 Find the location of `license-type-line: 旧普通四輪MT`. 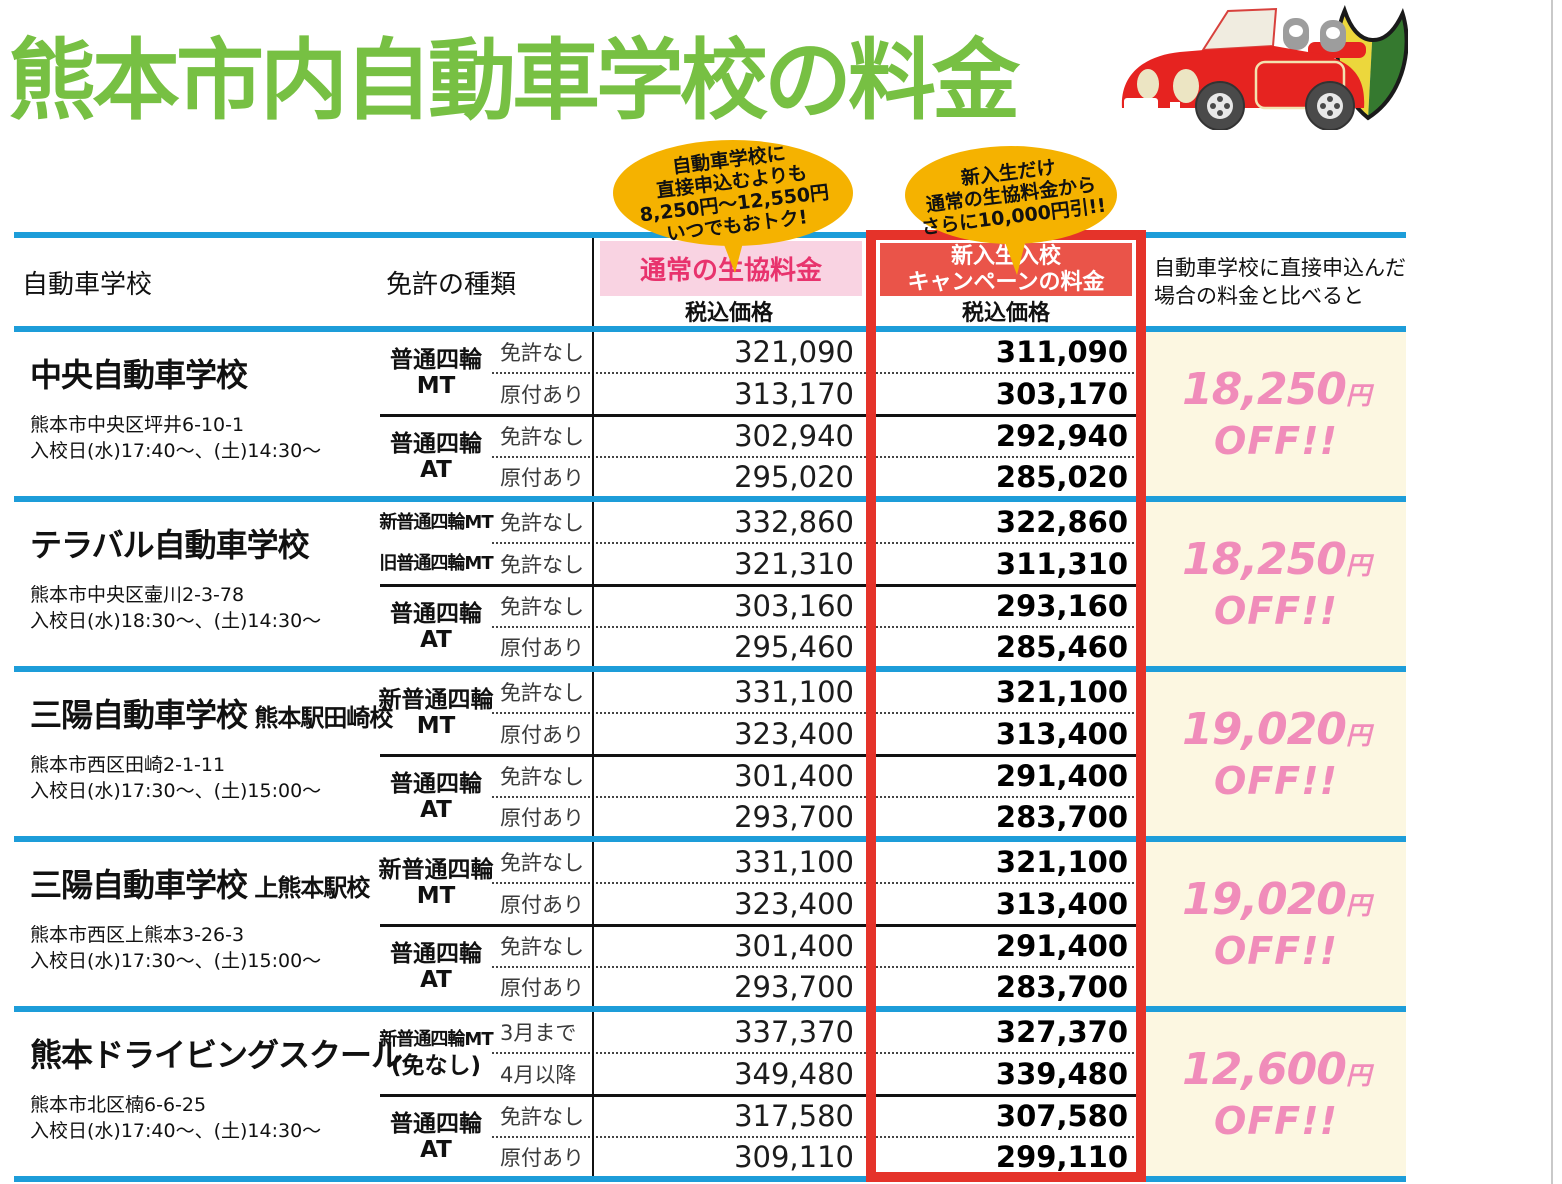

license-type-line: 旧普通四輪MT is located at coordinates (436, 563).